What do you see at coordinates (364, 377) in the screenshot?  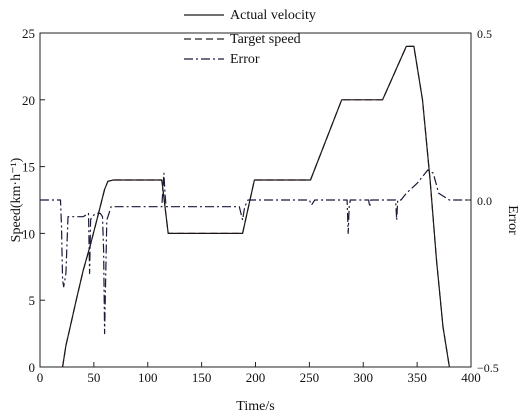 I see `x-tick-label: 300` at bounding box center [364, 377].